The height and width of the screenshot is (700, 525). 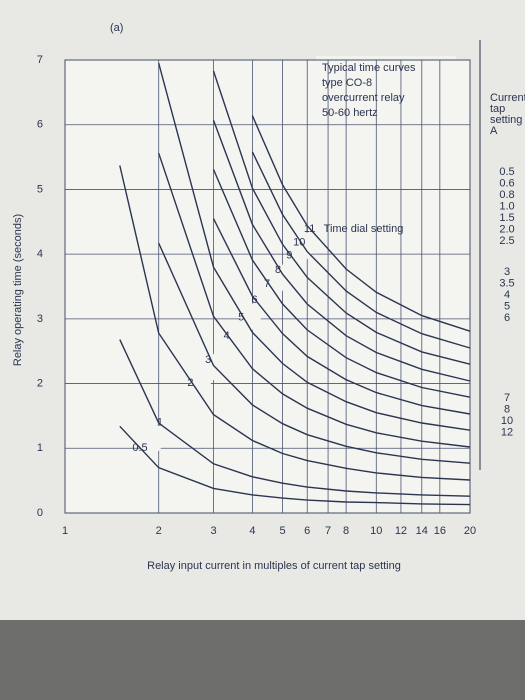 I want to click on x-tick-label: 3, so click(x=213, y=531).